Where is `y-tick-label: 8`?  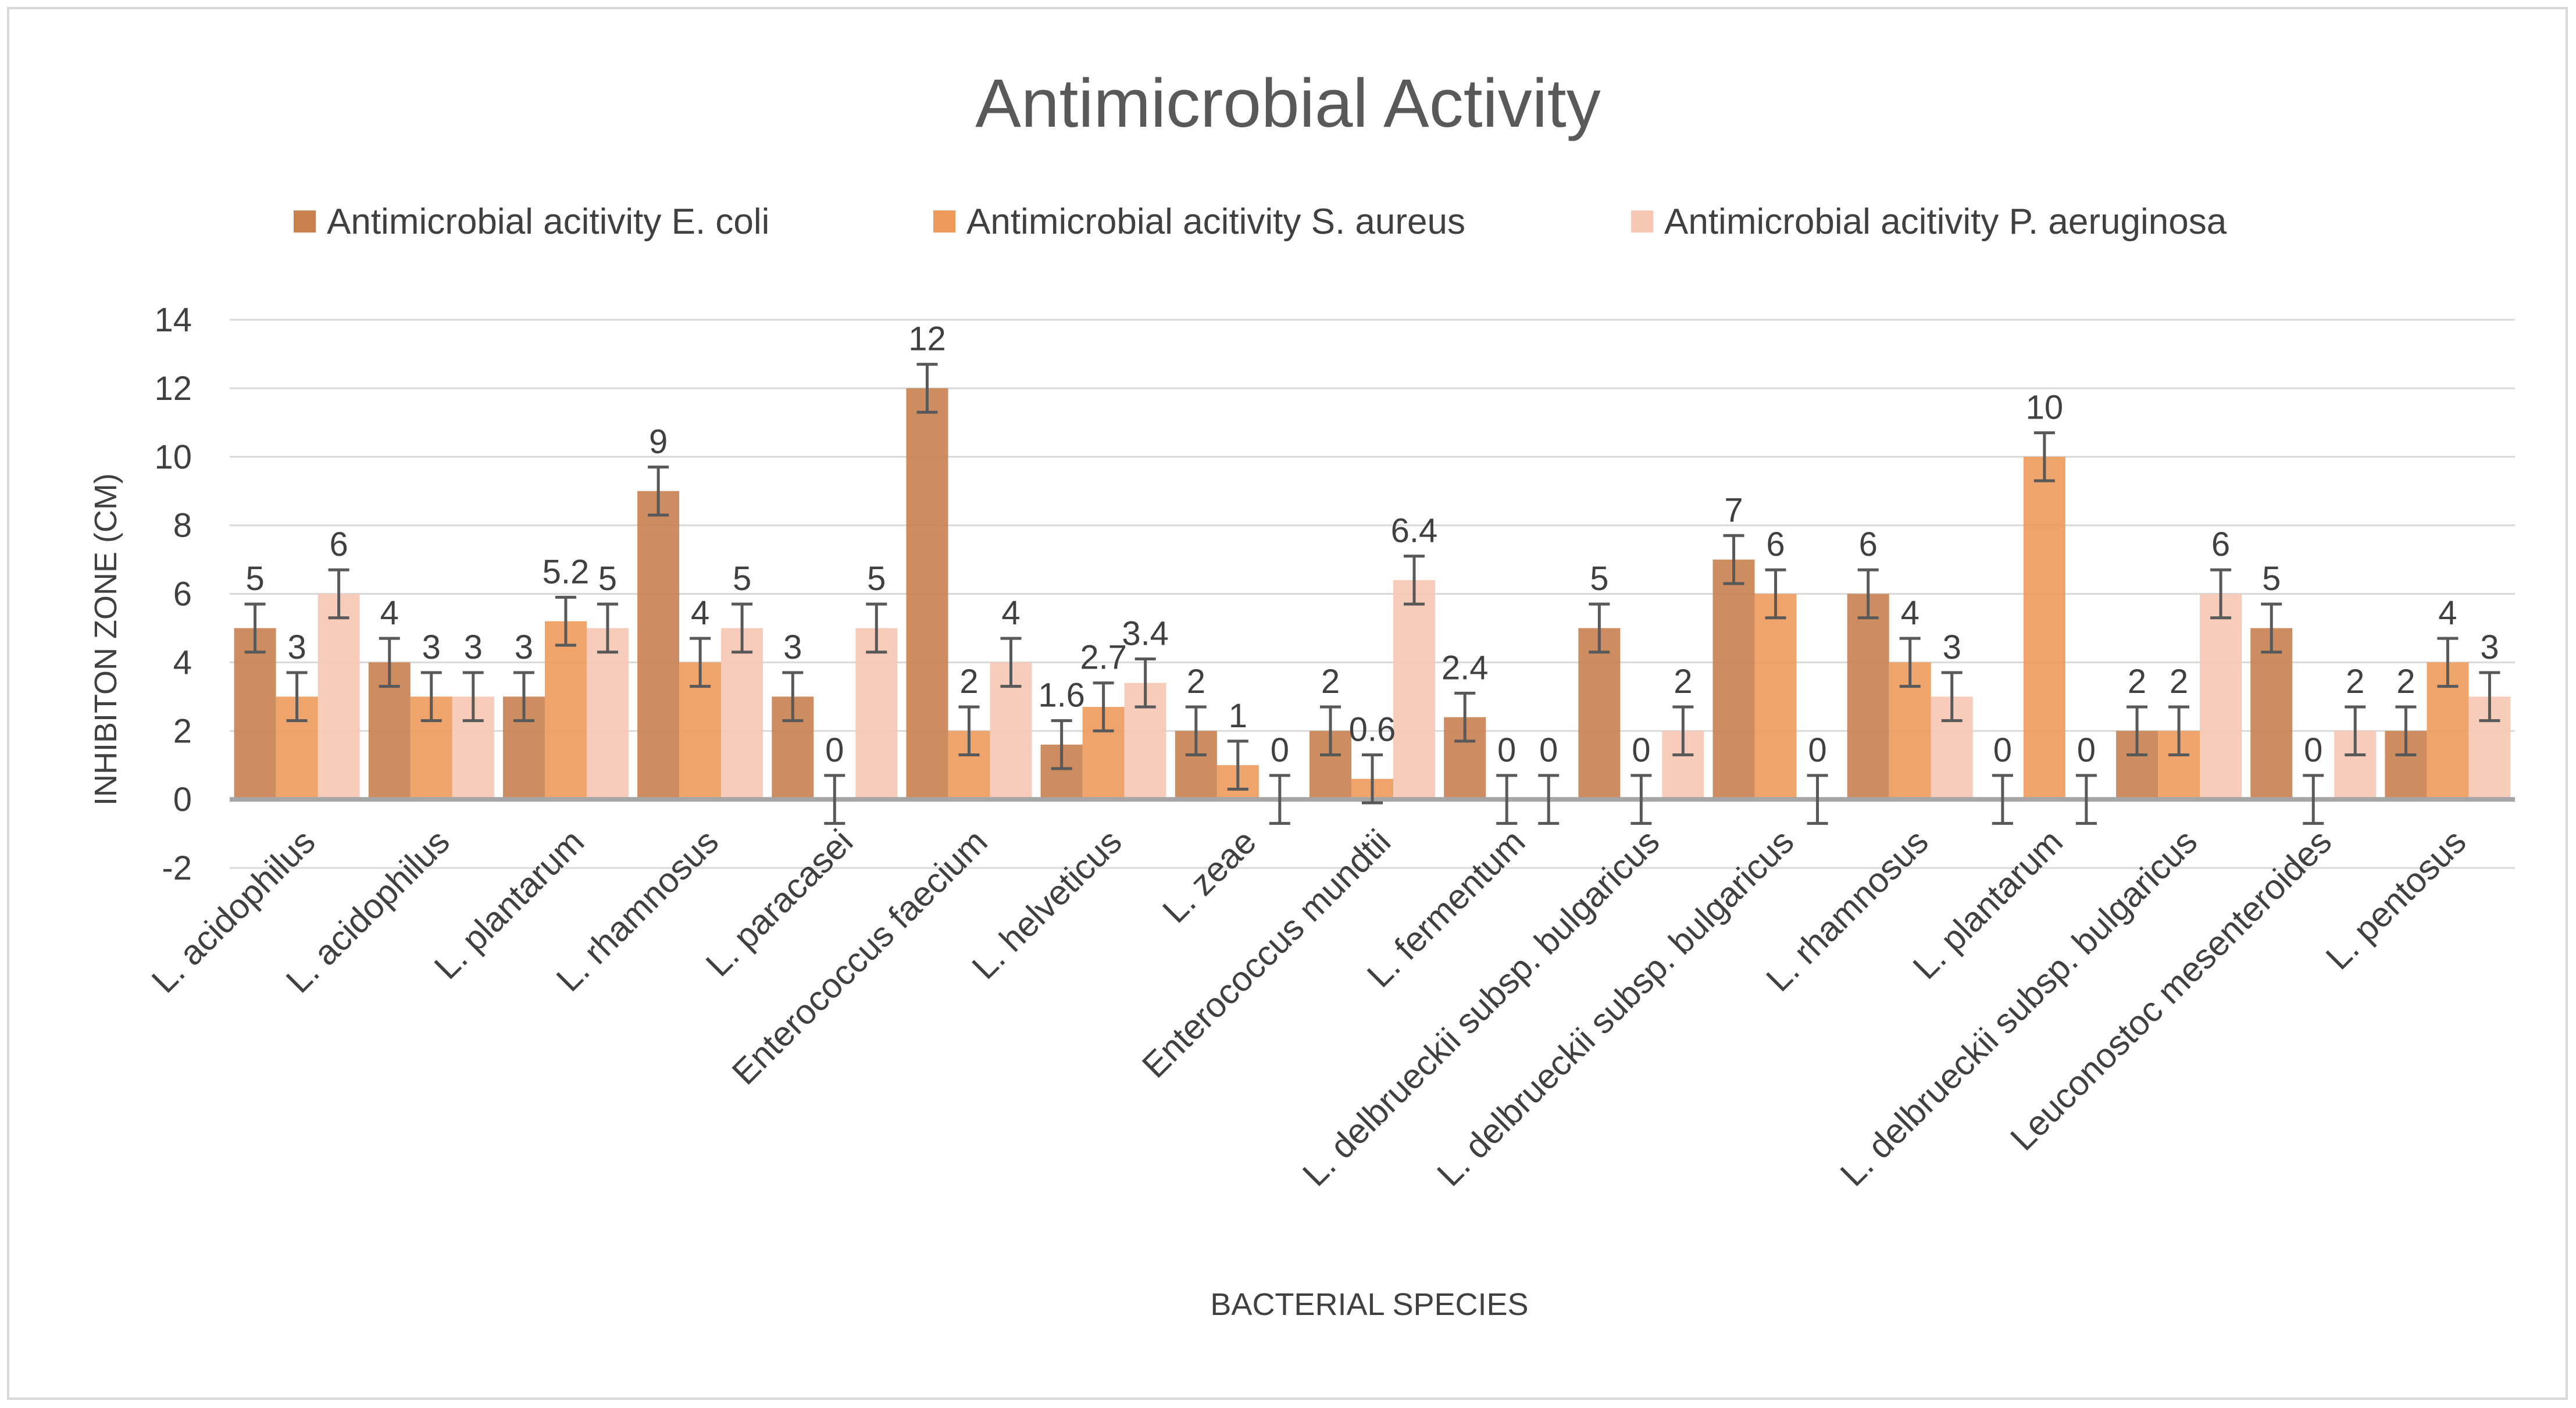 y-tick-label: 8 is located at coordinates (183, 526).